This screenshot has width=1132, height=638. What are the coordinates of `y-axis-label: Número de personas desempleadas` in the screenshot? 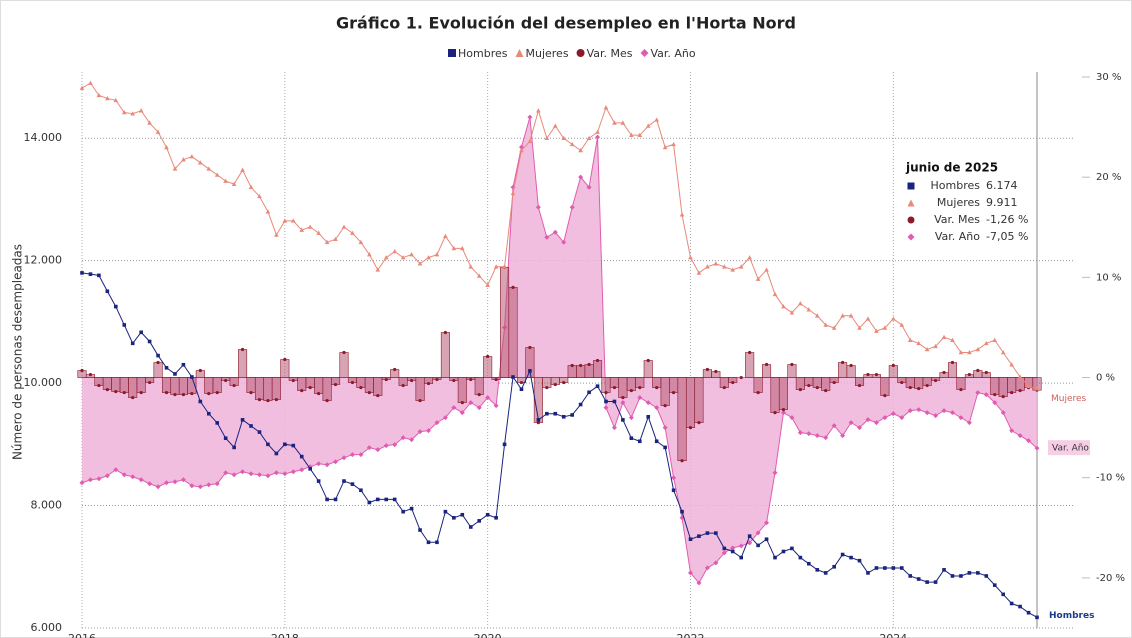 It's located at (18, 352).